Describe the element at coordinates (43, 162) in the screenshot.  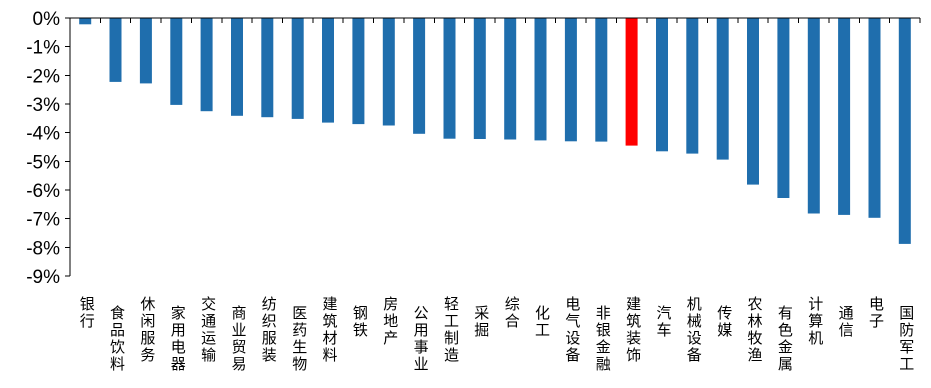
I see `y-tick-label: -5%` at that location.